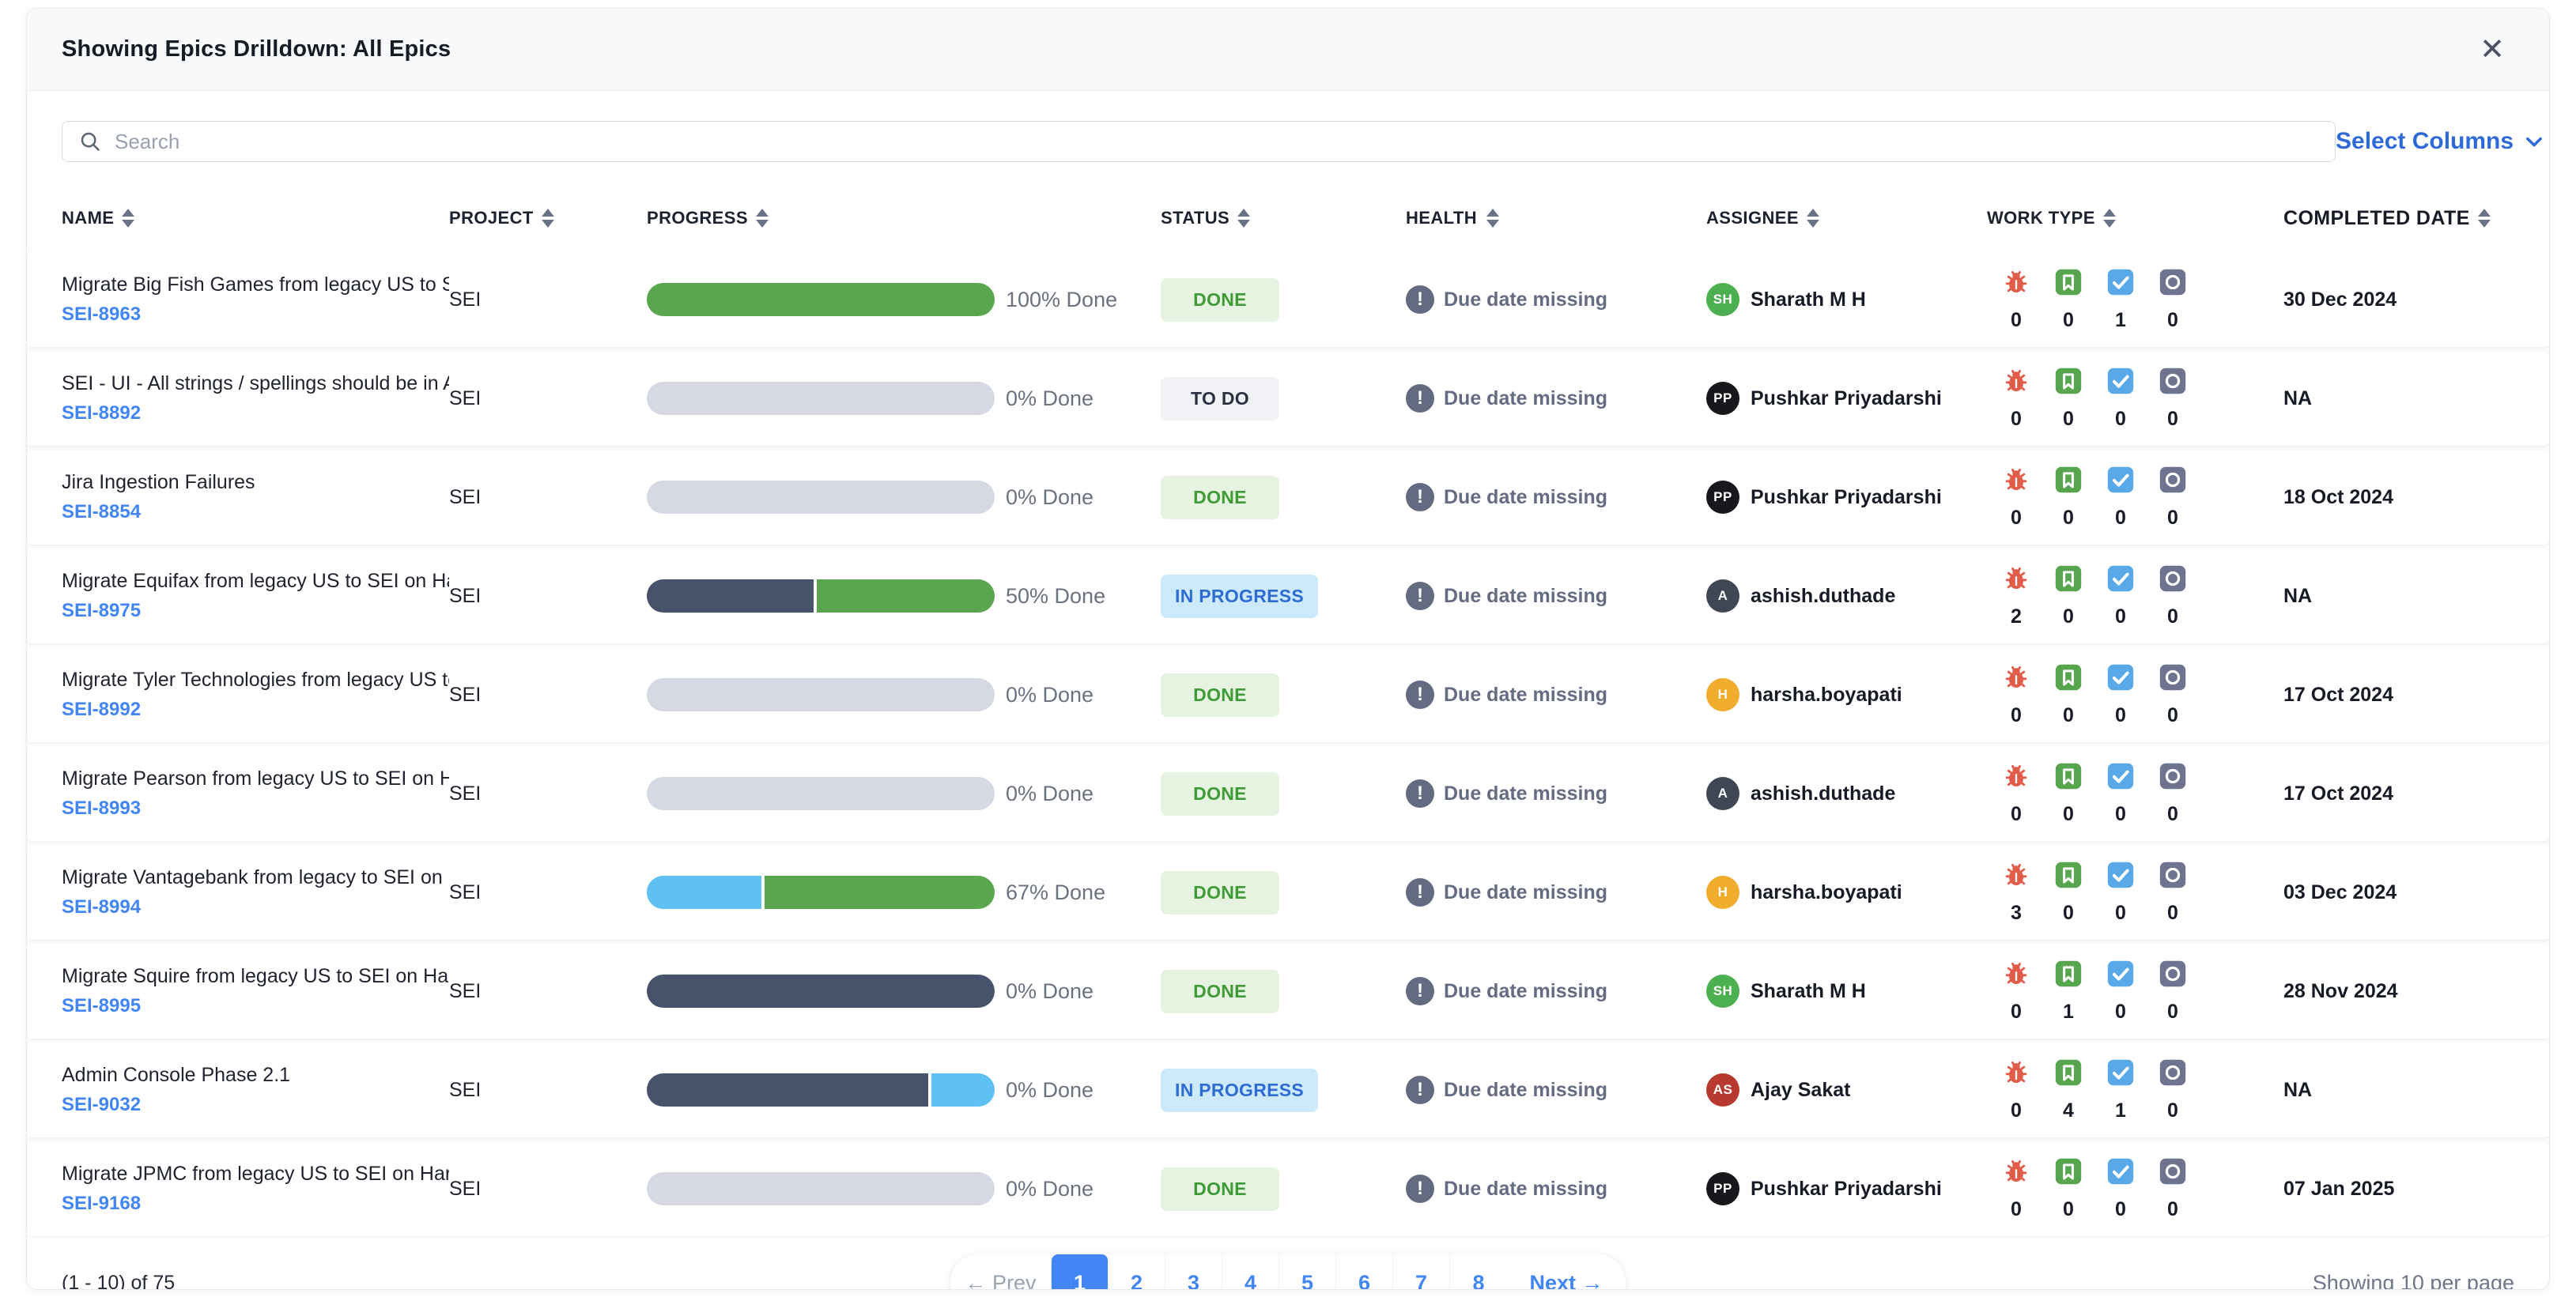  Describe the element at coordinates (1478, 1280) in the screenshot. I see `page-button-8: 8` at that location.